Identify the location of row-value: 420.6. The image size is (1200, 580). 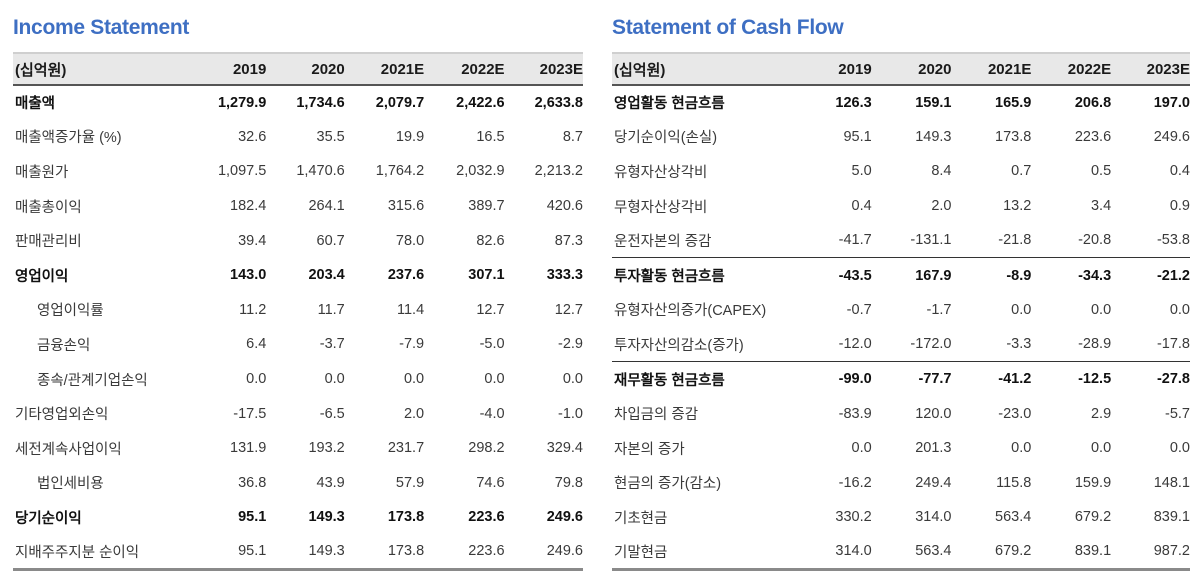
(564, 206).